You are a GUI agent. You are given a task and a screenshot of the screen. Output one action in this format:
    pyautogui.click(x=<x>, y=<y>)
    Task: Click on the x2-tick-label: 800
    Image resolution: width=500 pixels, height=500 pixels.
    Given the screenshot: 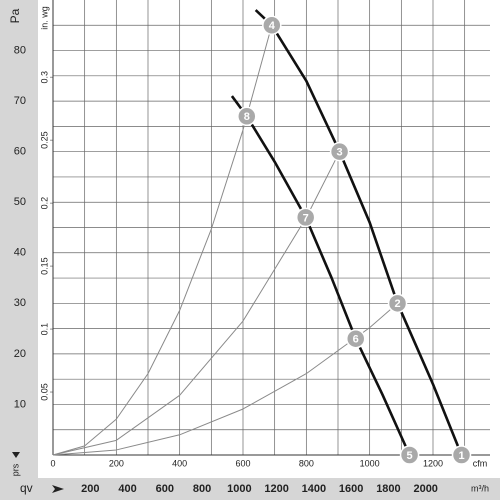 What is the action you would take?
    pyautogui.click(x=202, y=489)
    